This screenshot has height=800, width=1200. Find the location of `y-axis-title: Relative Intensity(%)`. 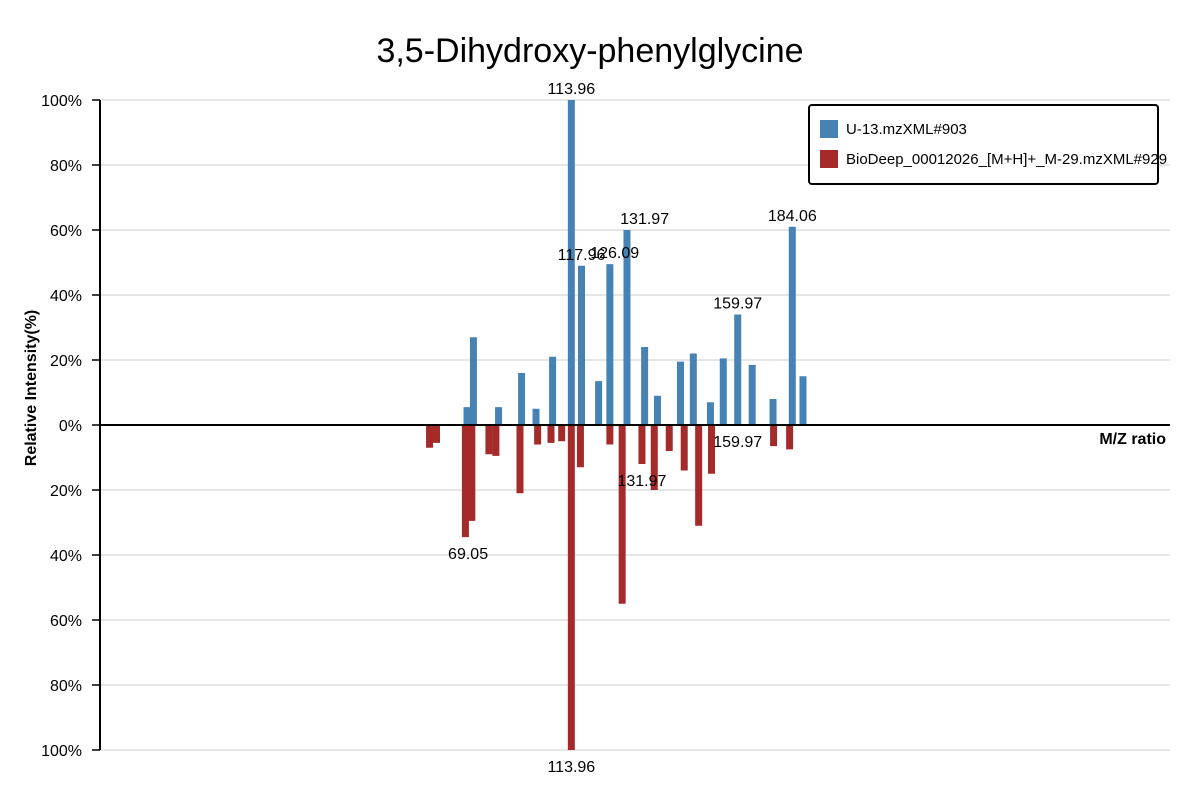

y-axis-title: Relative Intensity(%) is located at coordinates (31, 388).